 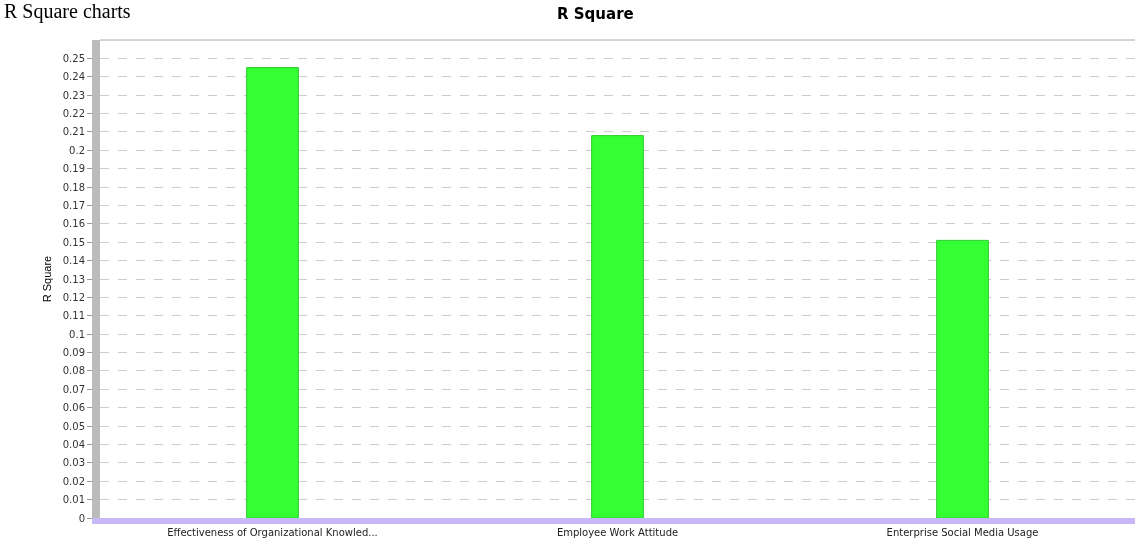 What do you see at coordinates (73, 224) in the screenshot?
I see `y-tick-label: 0.16` at bounding box center [73, 224].